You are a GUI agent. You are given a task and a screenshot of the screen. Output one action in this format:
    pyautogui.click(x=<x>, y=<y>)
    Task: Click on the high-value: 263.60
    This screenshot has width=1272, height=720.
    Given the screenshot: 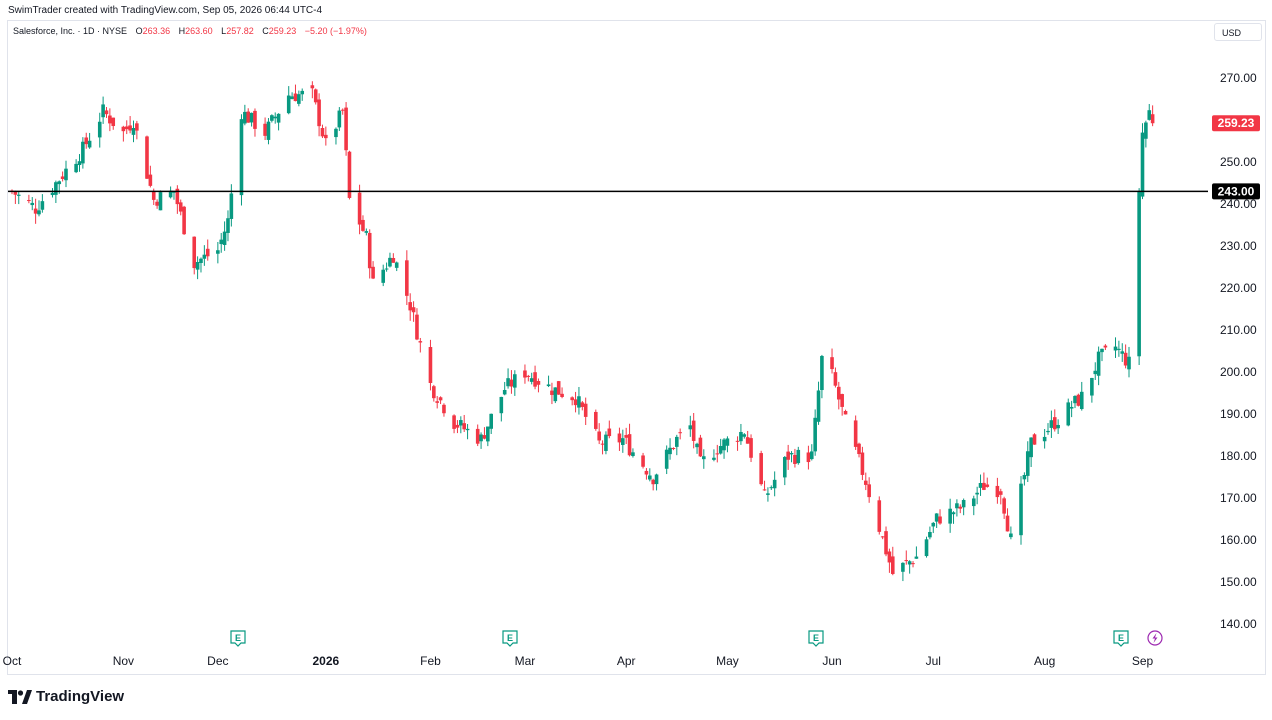 What is the action you would take?
    pyautogui.click(x=199, y=31)
    